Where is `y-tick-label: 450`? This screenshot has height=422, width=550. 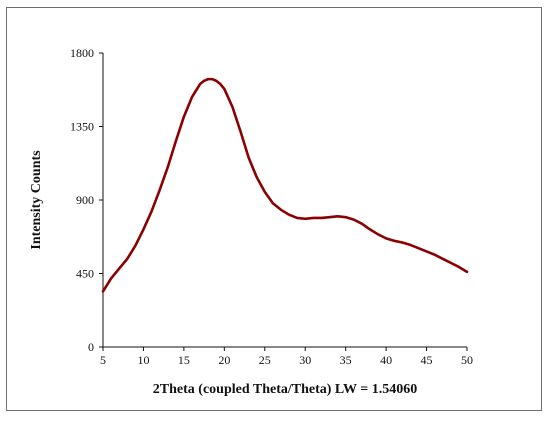
y-tick-label: 450 is located at coordinates (85, 274).